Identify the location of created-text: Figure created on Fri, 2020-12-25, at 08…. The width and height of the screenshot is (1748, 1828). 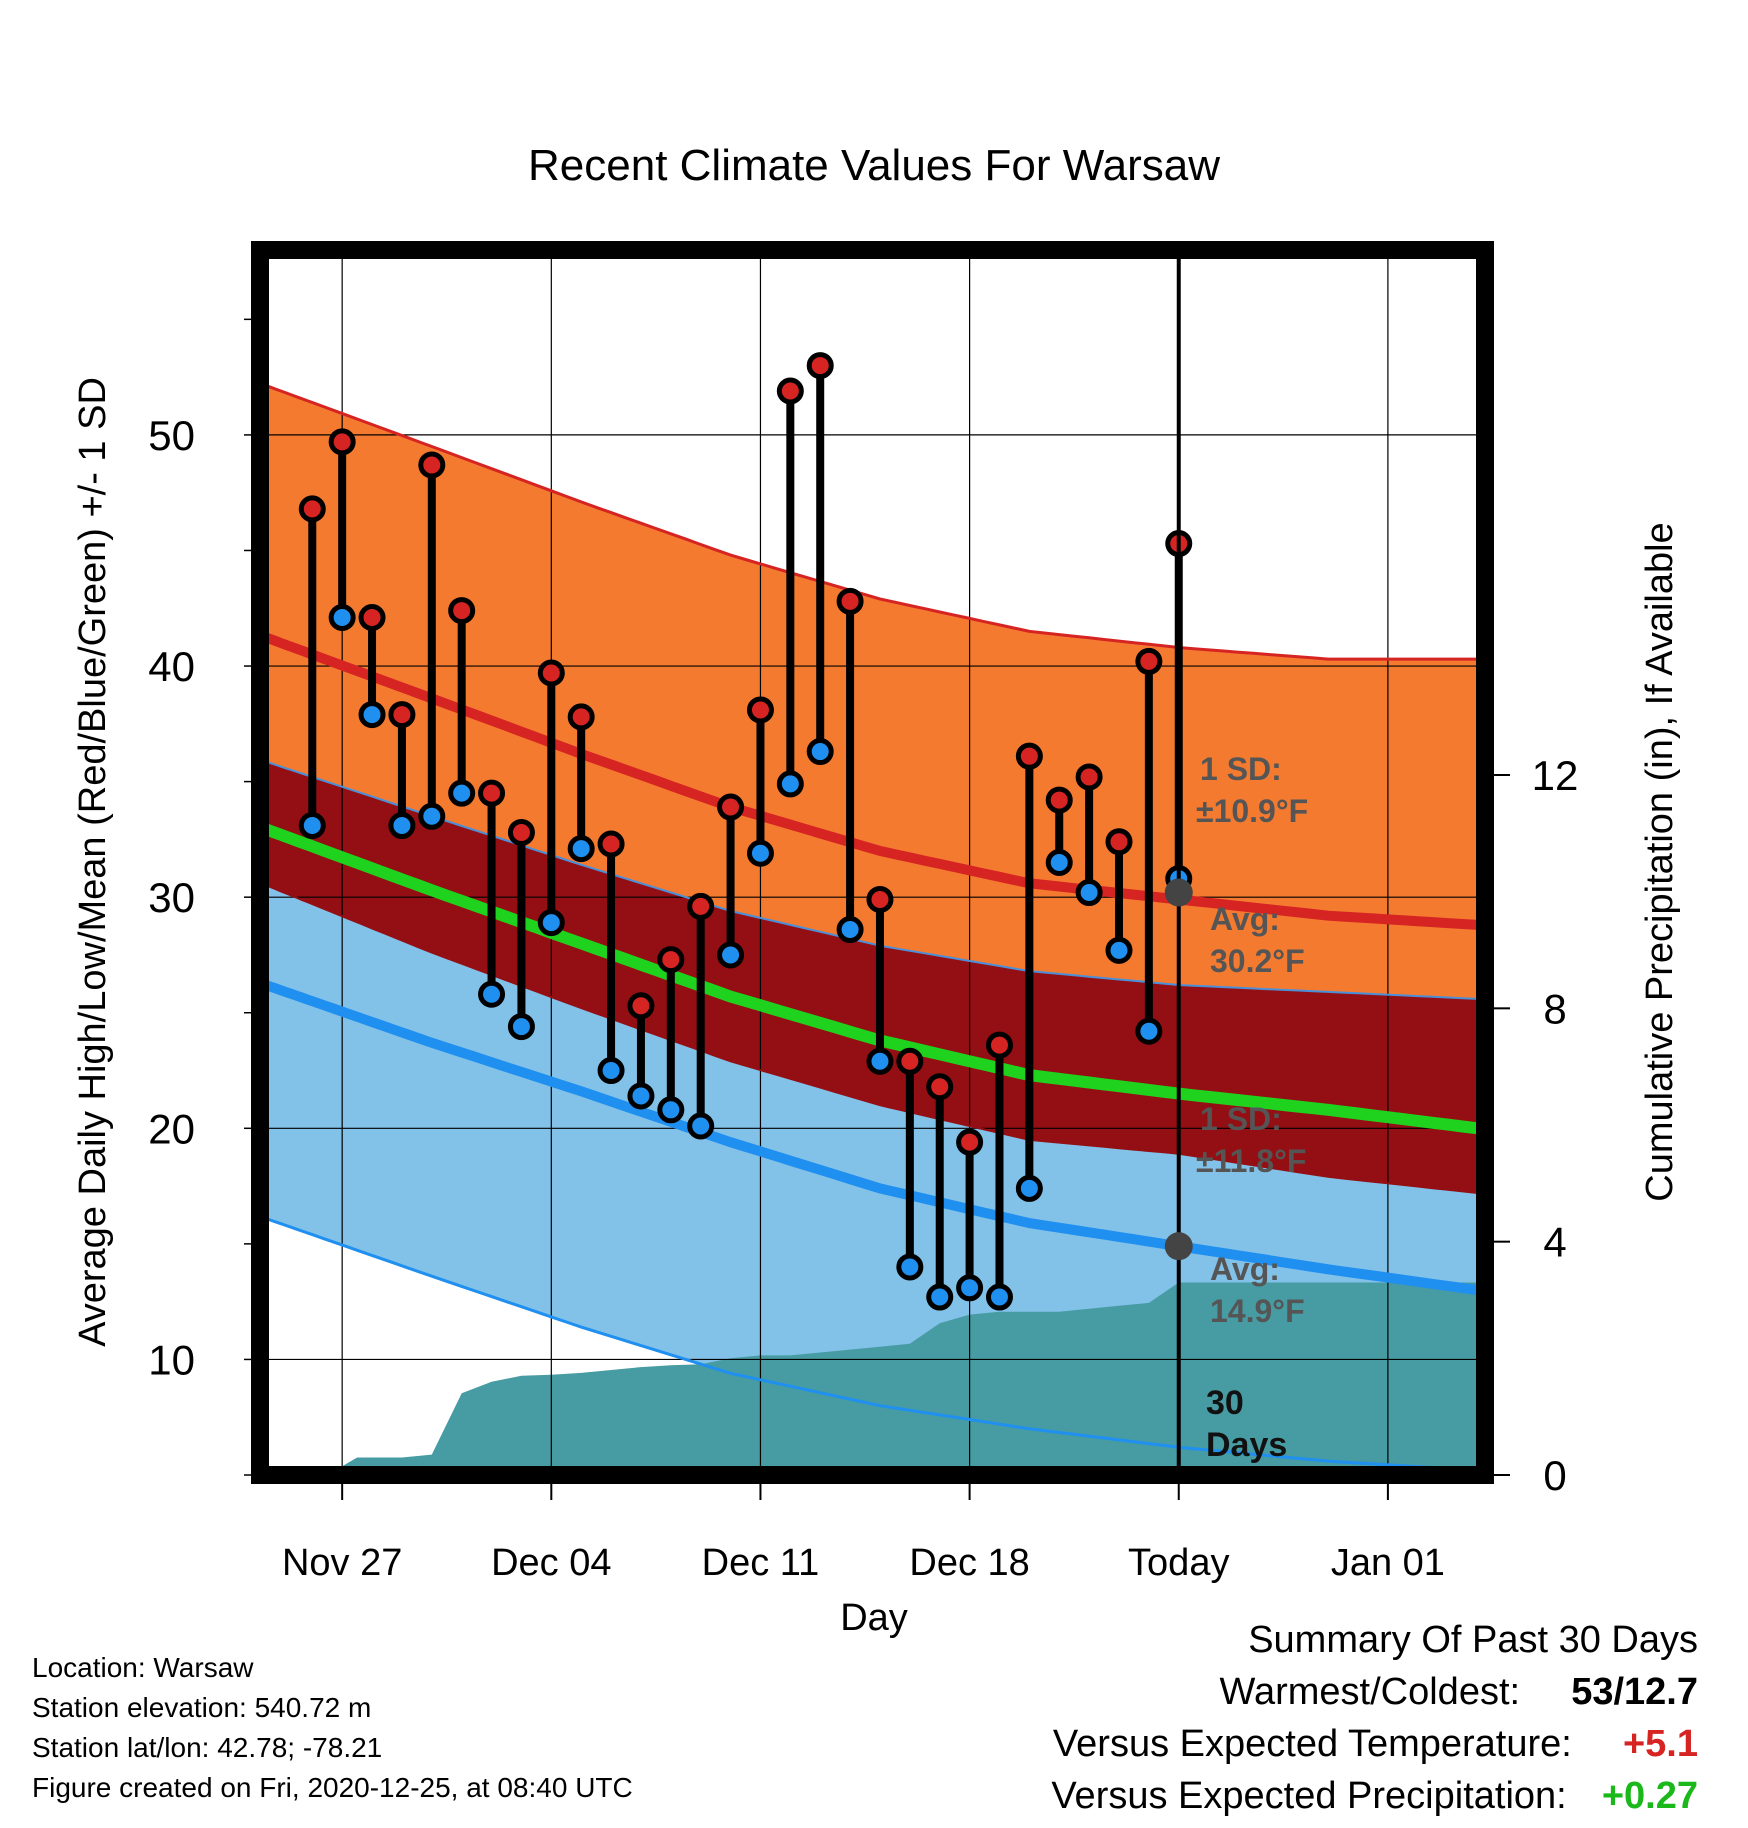
(332, 1787).